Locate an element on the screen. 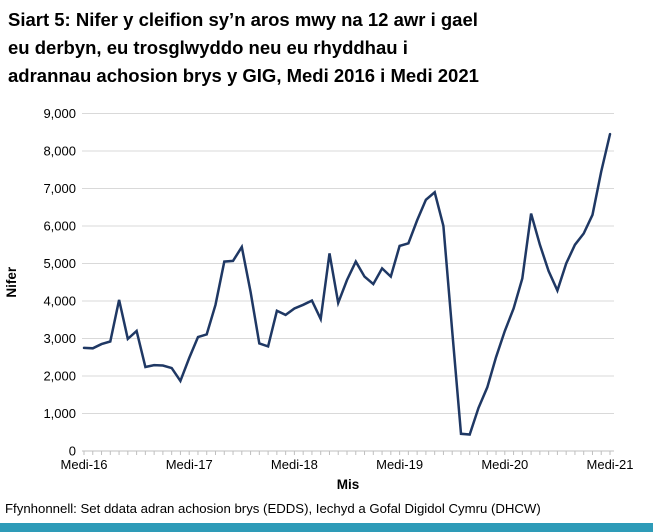 The width and height of the screenshot is (653, 532). x-axis-tick-label: Medi-21 is located at coordinates (610, 464).